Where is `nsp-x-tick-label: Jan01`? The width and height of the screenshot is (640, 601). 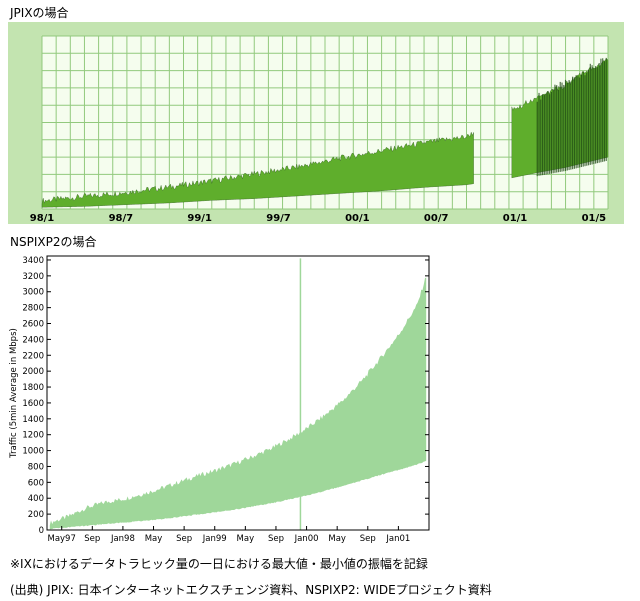
nsp-x-tick-label: Jan01 is located at coordinates (397, 539).